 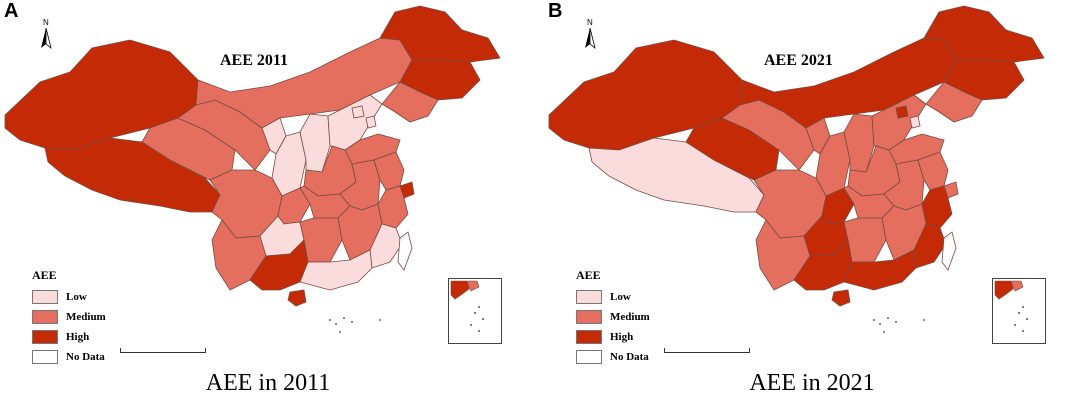 What do you see at coordinates (11, 11) in the screenshot?
I see `panel-letter: A` at bounding box center [11, 11].